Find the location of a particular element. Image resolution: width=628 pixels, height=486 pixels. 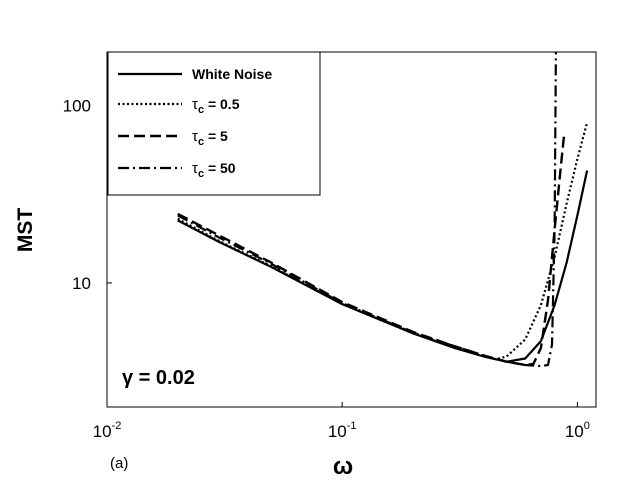

legend-box is located at coordinates (214, 123).